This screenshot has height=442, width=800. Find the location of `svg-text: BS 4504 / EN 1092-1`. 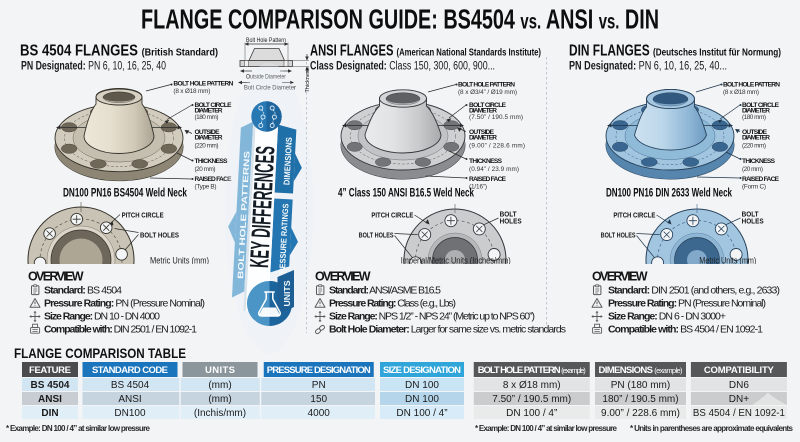

svg-text: BS 4504 / EN 1092-1 is located at coordinates (739, 413).